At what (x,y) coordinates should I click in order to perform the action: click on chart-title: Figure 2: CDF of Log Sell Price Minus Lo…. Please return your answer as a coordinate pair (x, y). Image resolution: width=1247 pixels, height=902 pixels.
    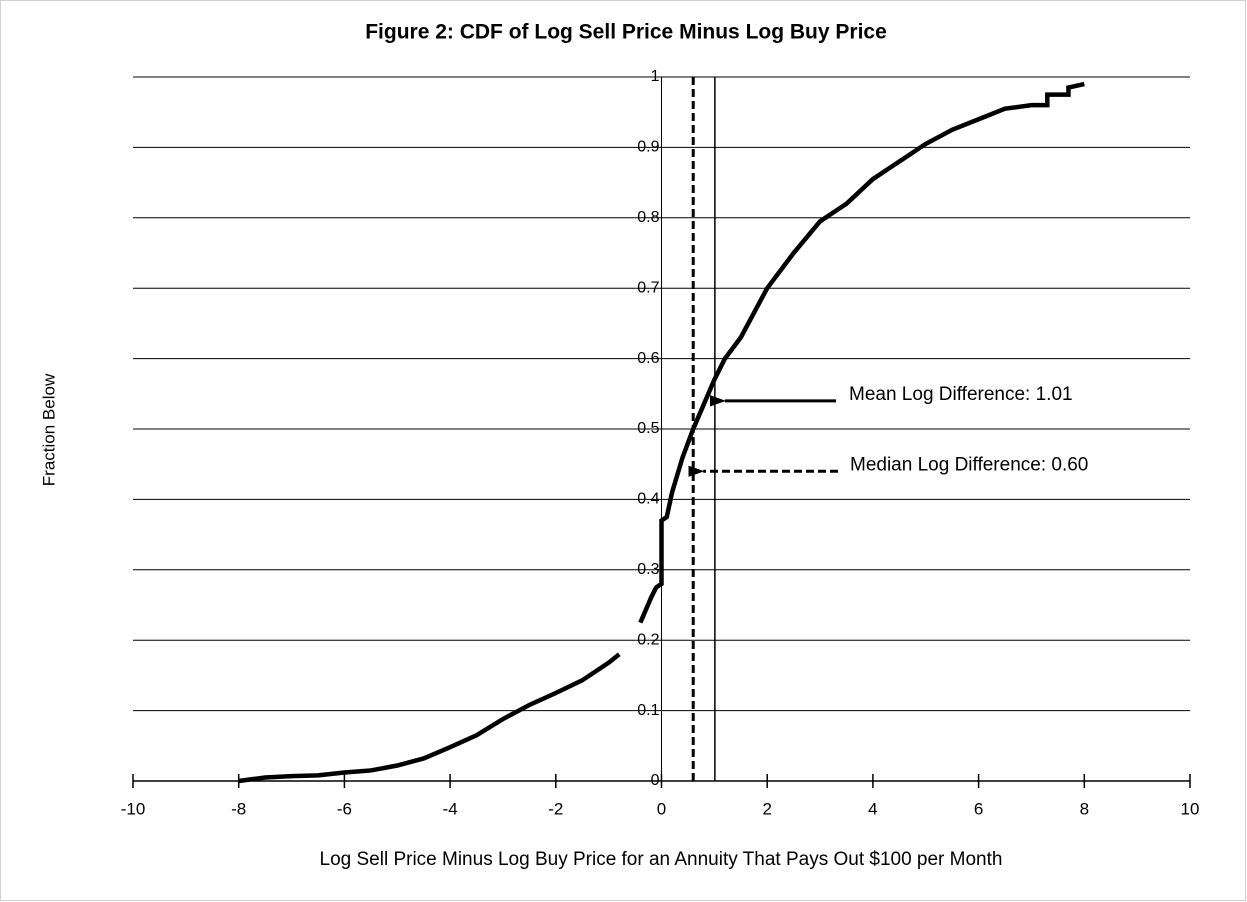
    Looking at the image, I should click on (626, 32).